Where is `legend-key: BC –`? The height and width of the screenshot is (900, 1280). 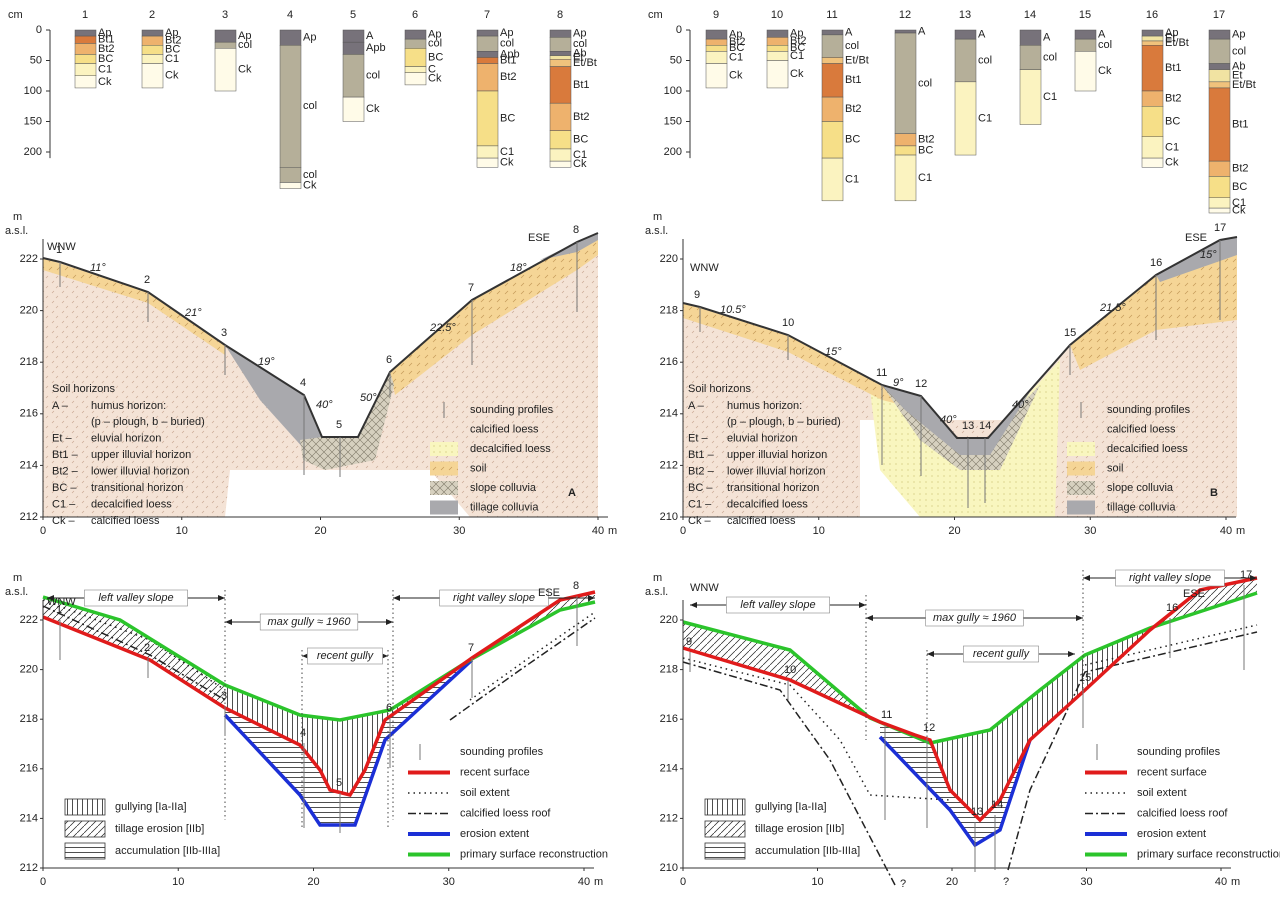
legend-key: BC – is located at coordinates (64, 488).